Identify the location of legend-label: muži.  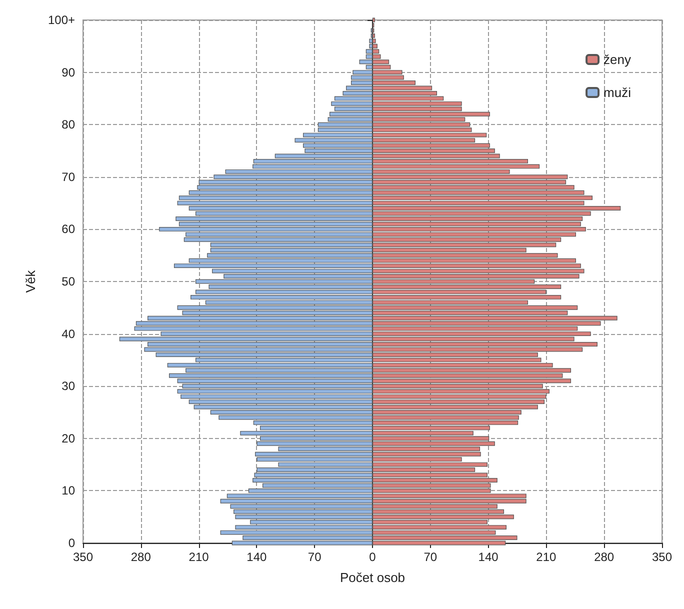
(618, 92).